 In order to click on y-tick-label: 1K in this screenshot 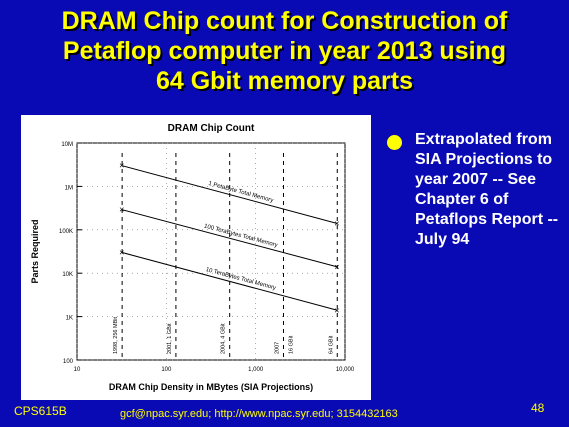, I will do `click(69, 319)`.